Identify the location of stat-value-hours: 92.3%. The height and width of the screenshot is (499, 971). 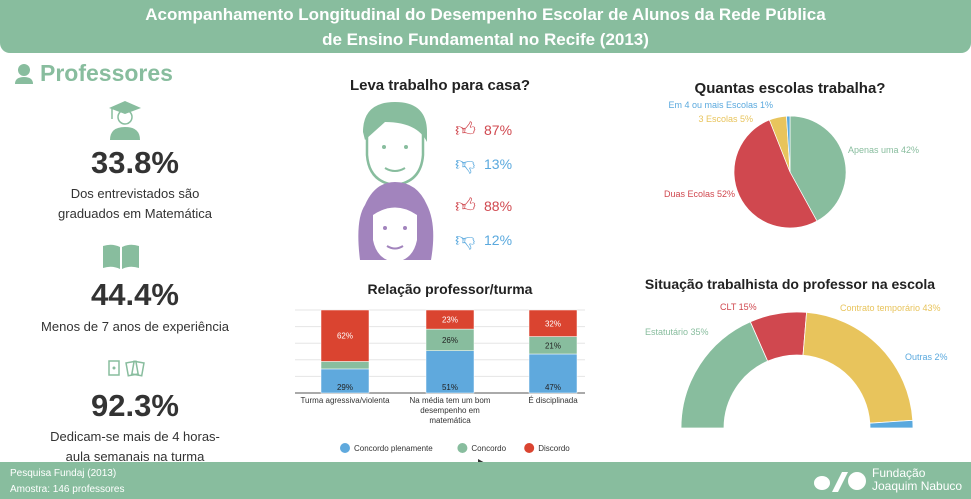
(135, 405).